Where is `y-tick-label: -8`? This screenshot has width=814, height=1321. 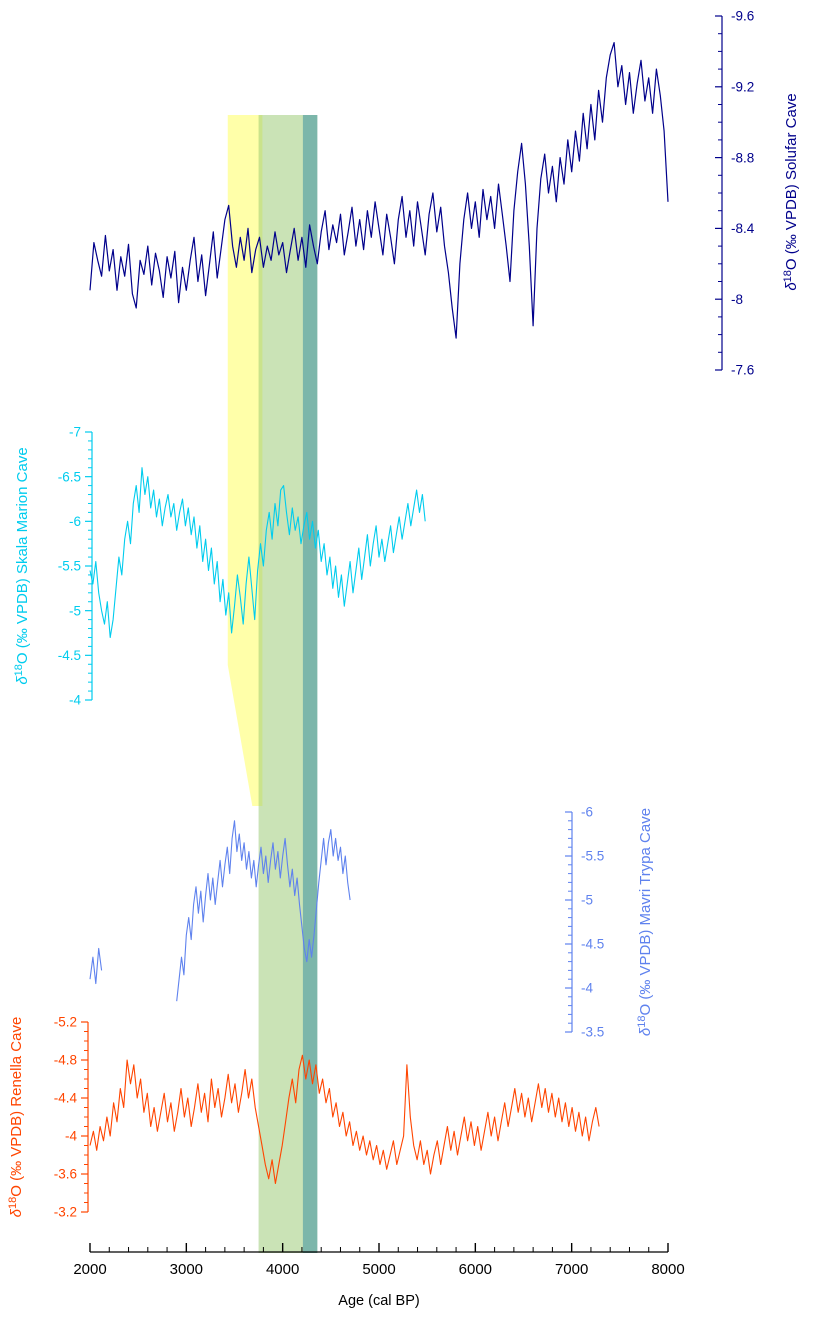
y-tick-label: -8 is located at coordinates (737, 299).